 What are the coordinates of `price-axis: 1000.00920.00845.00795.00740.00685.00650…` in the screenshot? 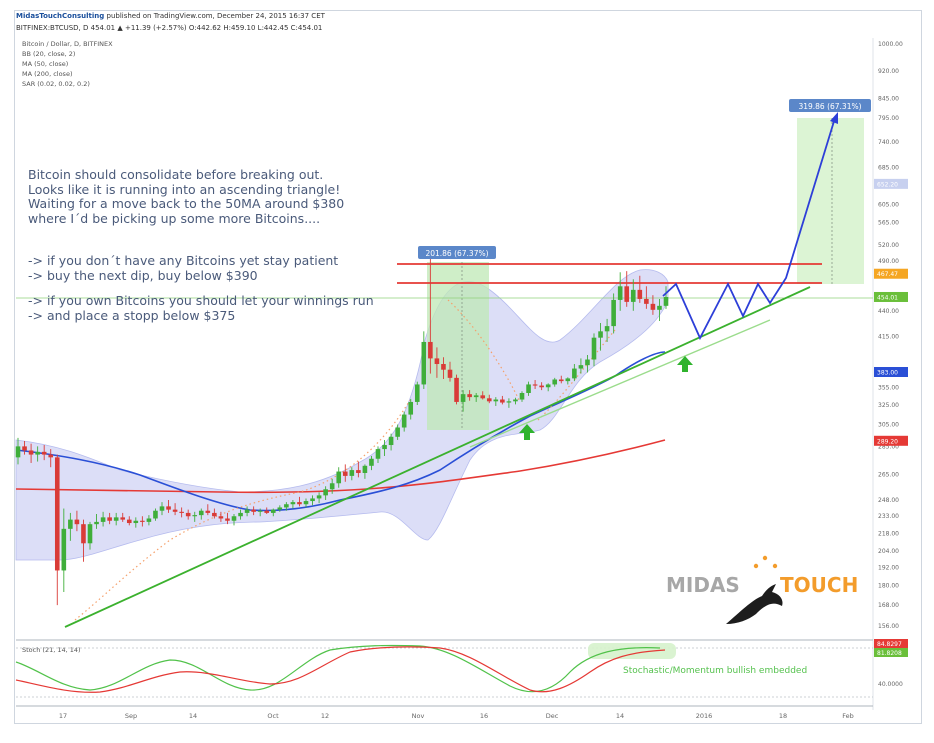 It's located at (890, 335).